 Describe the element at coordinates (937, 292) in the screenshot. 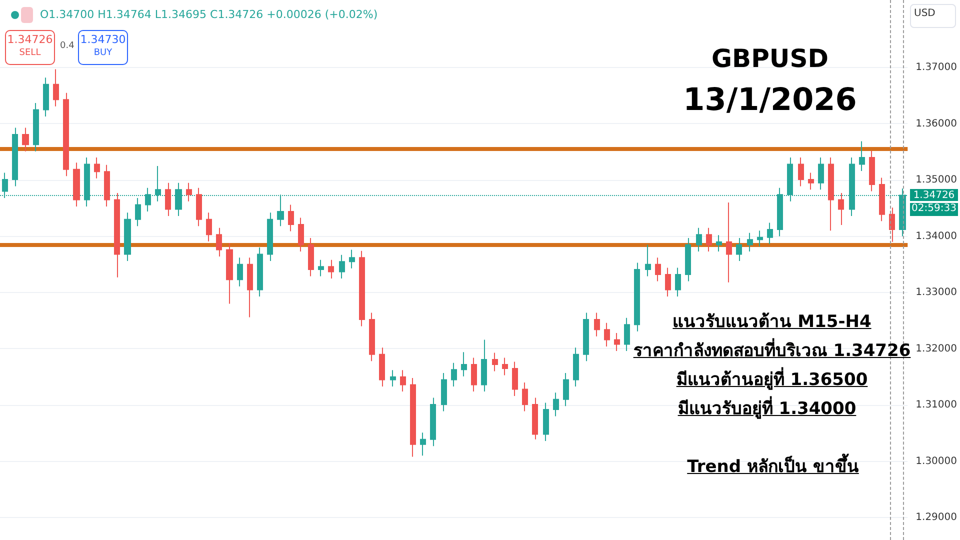

I see `y-tick-label: 1.33000` at that location.